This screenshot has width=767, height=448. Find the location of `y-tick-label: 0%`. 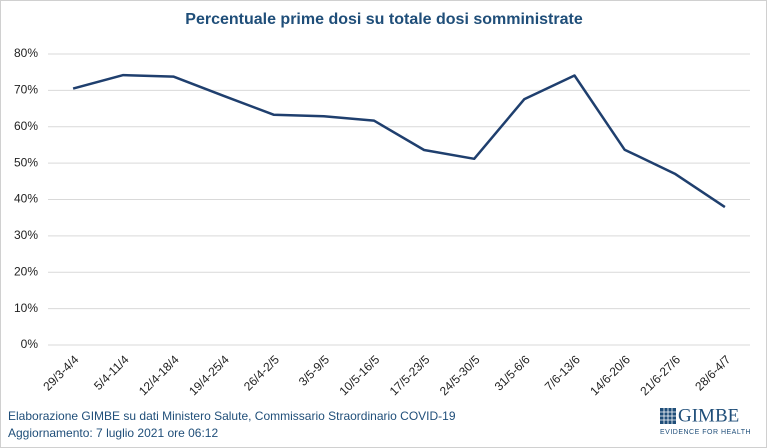

y-tick-label: 0% is located at coordinates (30, 344).